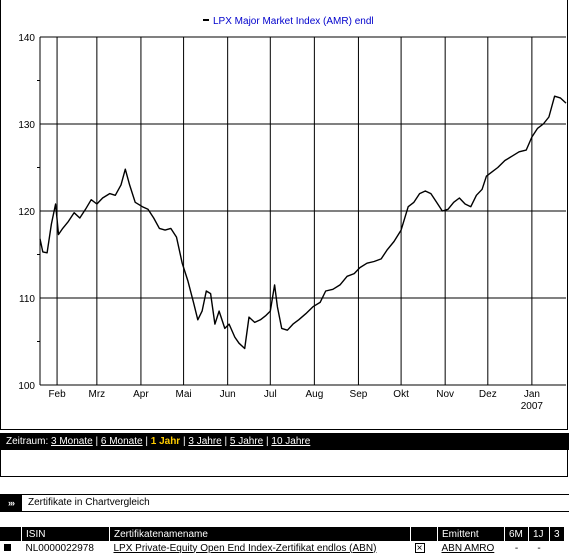 The height and width of the screenshot is (556, 569). I want to click on timeframe-option-1-jahr: 1 Jahr, so click(165, 441).